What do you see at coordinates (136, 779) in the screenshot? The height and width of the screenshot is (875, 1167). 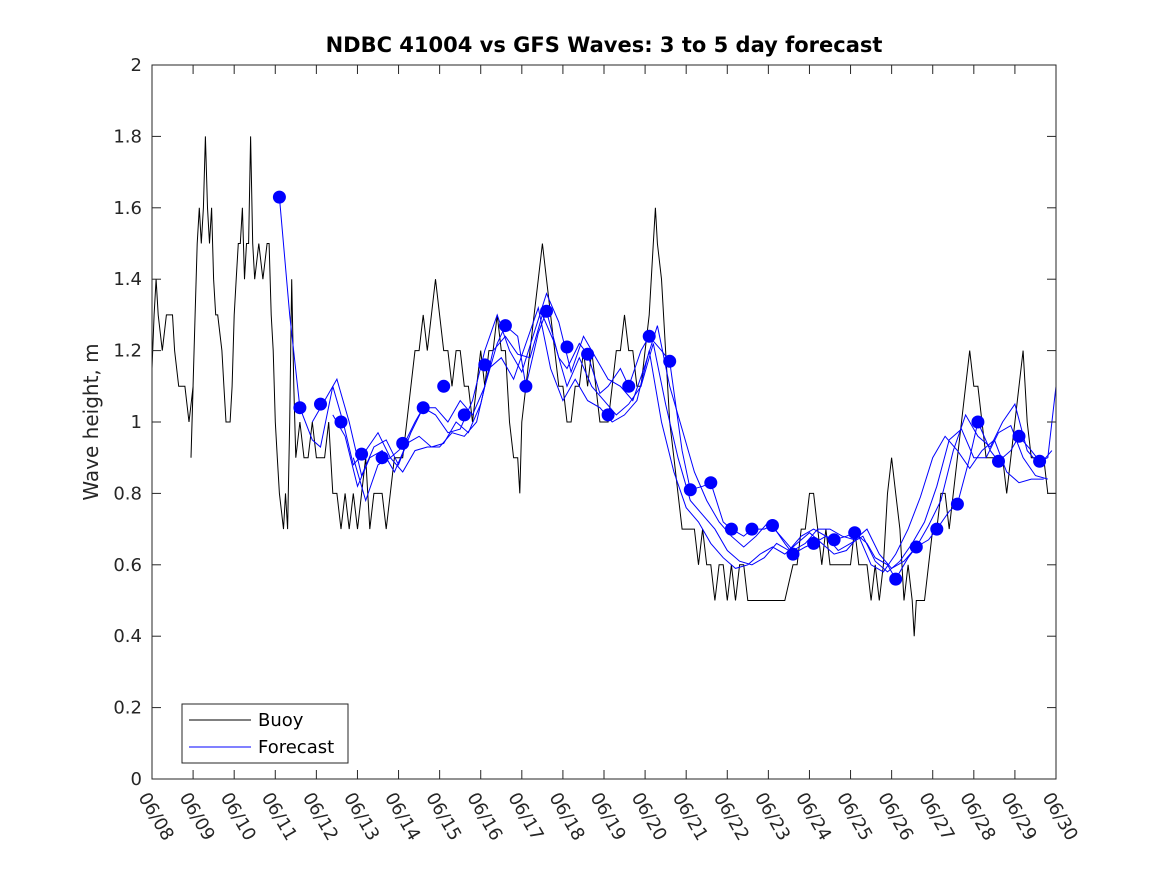 I see `y-tick-label: 0` at bounding box center [136, 779].